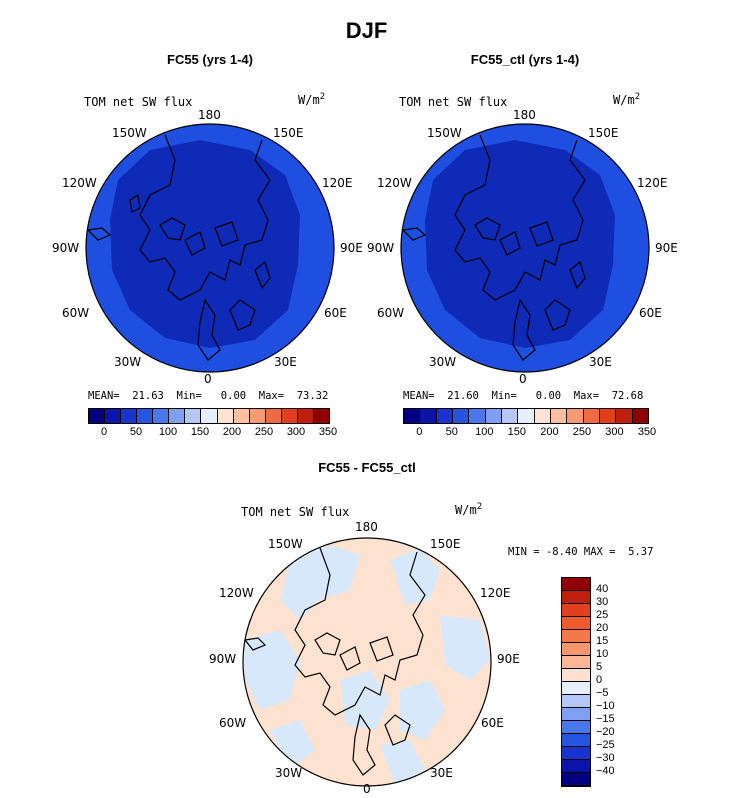  Describe the element at coordinates (367, 467) in the screenshot. I see `panel-title-diff: FC55 - FC55_ctl` at that location.